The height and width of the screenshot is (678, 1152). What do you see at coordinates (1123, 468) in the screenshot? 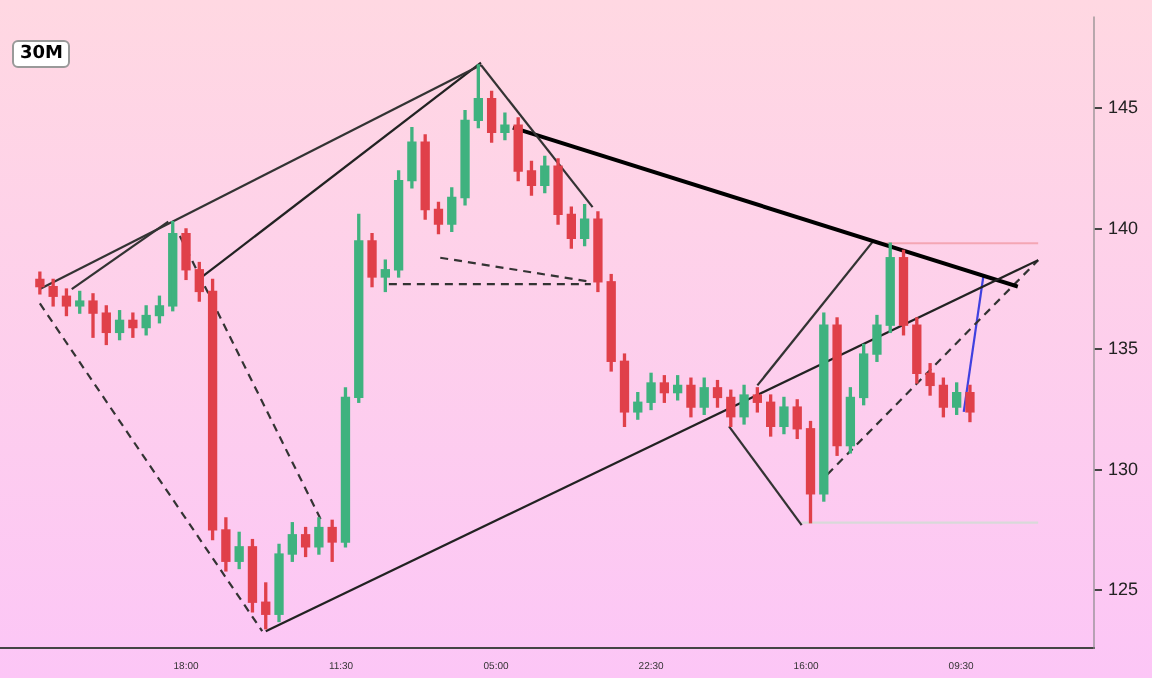
I see `y-tick-label: 130` at bounding box center [1123, 468].